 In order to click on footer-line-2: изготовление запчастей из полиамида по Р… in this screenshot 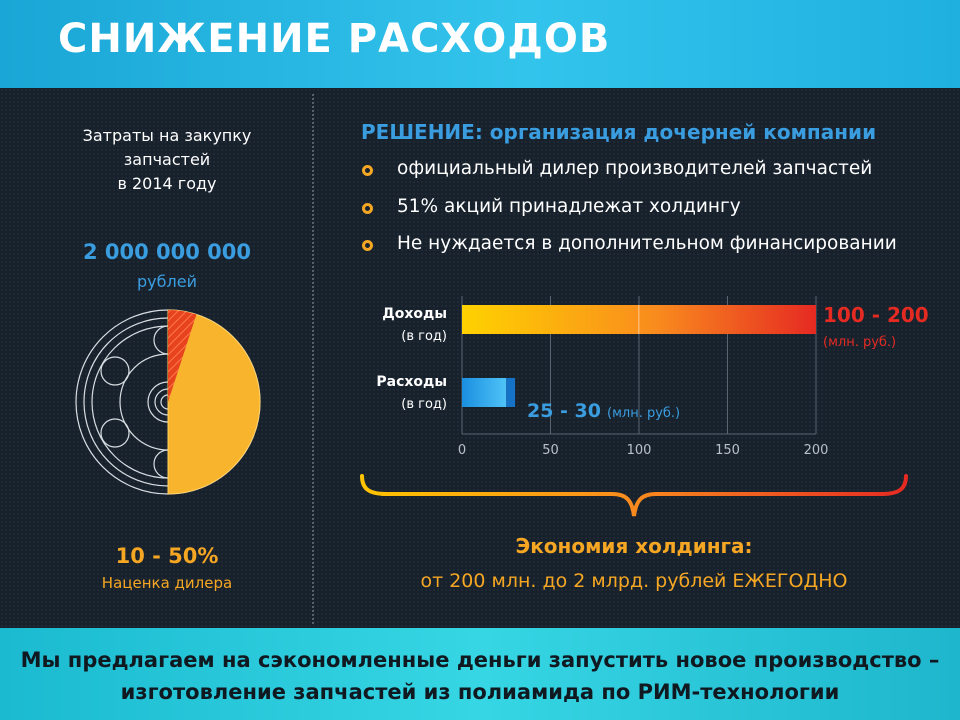, I will do `click(480, 692)`.